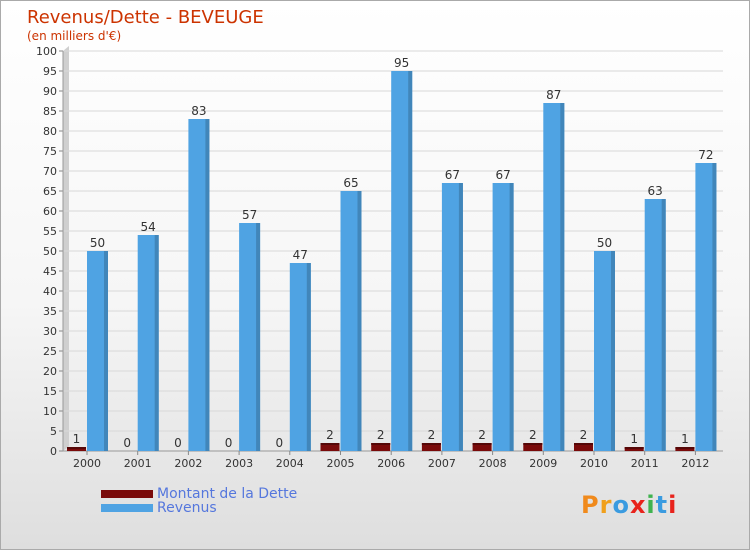  Describe the element at coordinates (50, 391) in the screenshot. I see `y-tick-label: 15` at that location.